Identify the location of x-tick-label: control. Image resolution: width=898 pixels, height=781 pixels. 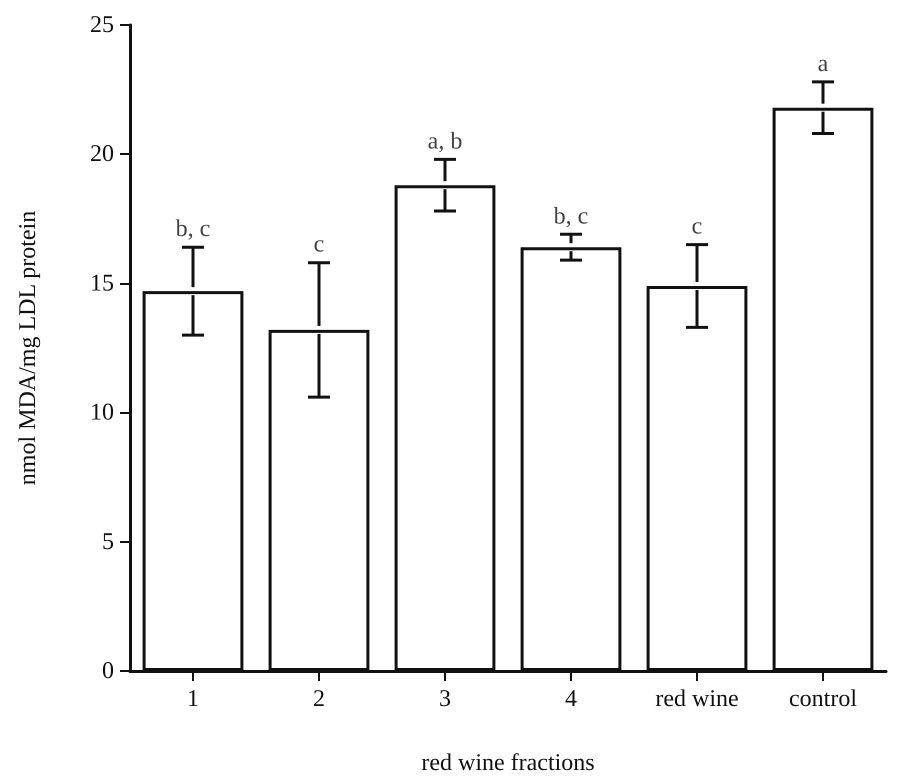
(823, 699).